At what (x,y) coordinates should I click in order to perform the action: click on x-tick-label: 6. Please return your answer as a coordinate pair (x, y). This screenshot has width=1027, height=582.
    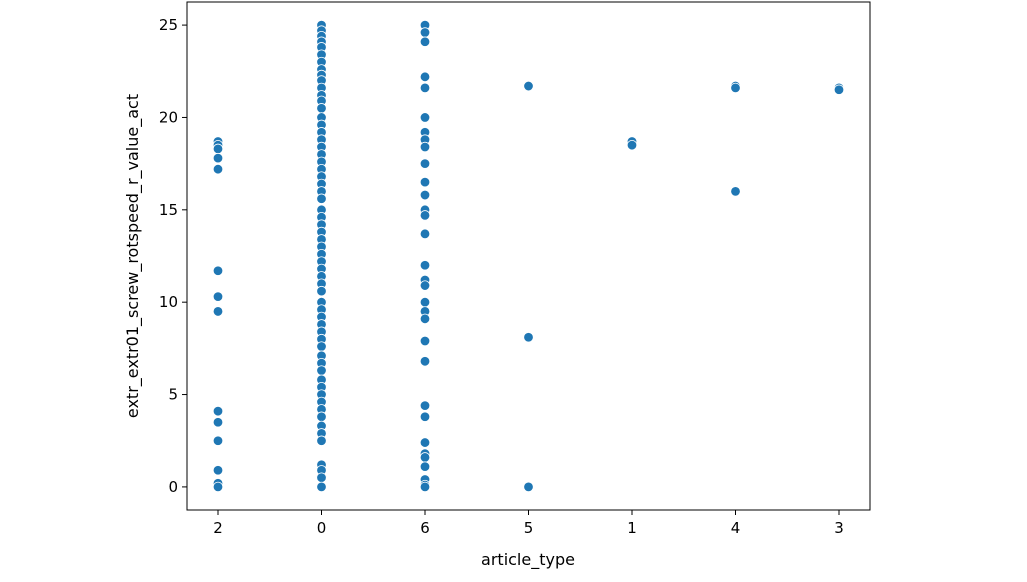
    Looking at the image, I should click on (425, 528).